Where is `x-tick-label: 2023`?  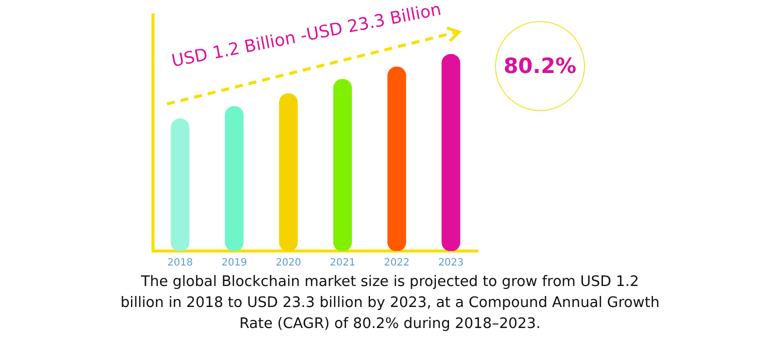
x-tick-label: 2023 is located at coordinates (451, 263).